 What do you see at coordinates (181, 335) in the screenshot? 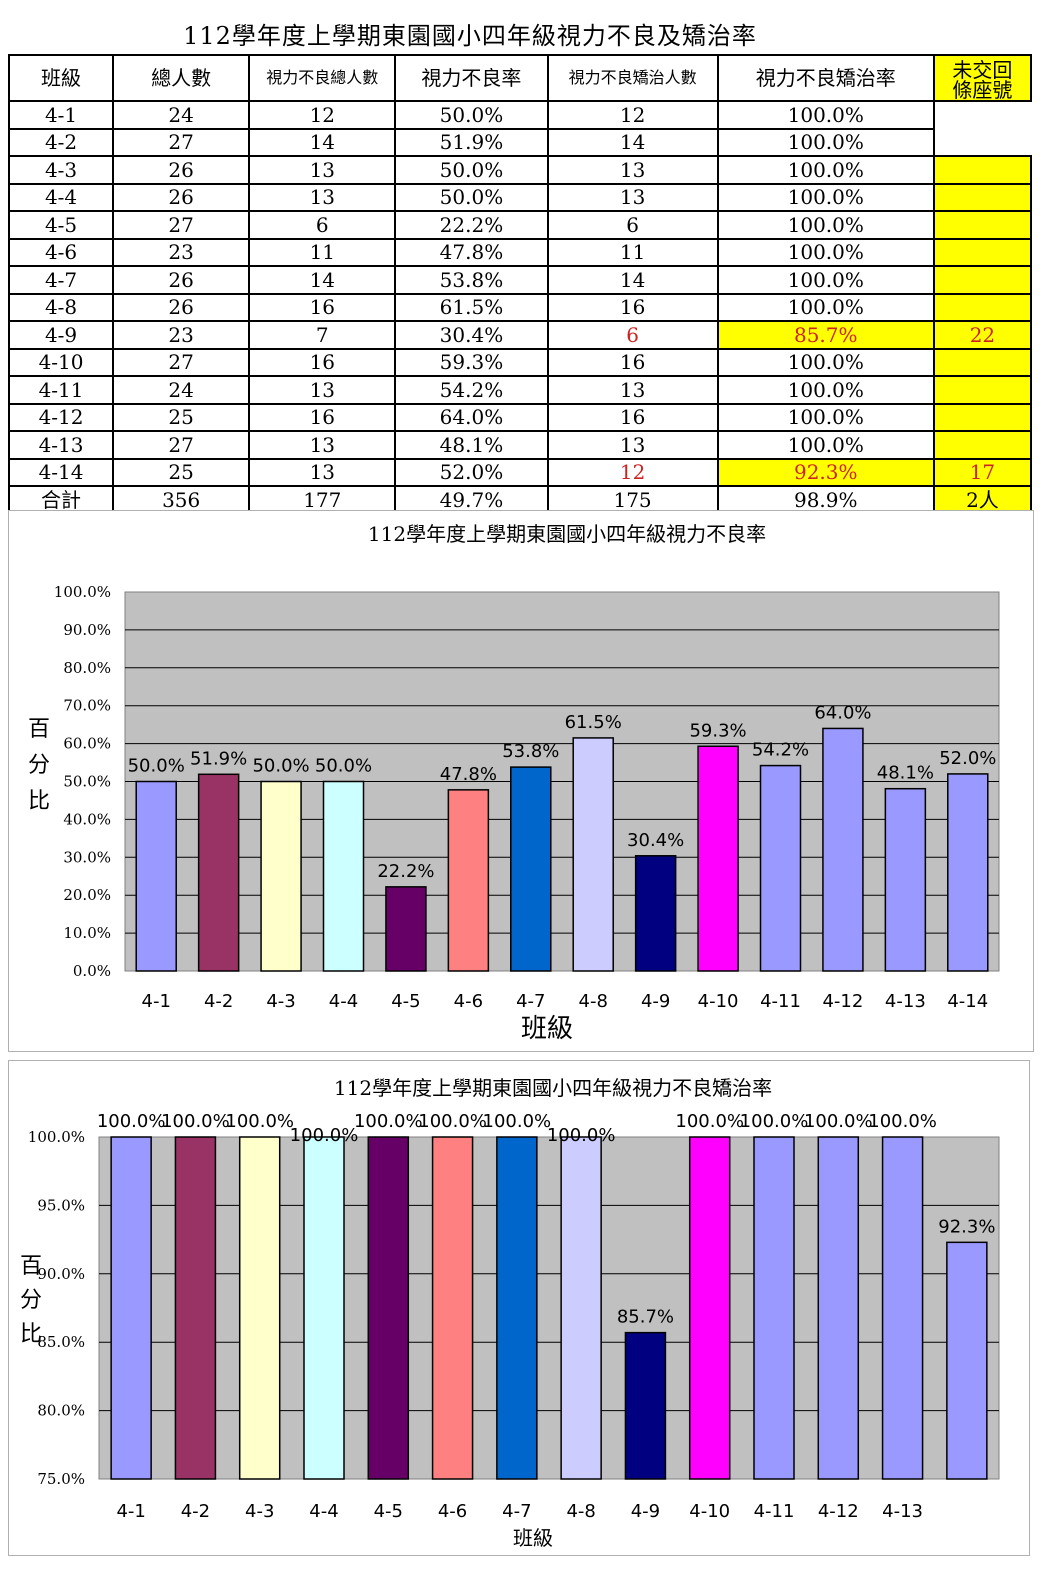
I see `cell-total: 23` at bounding box center [181, 335].